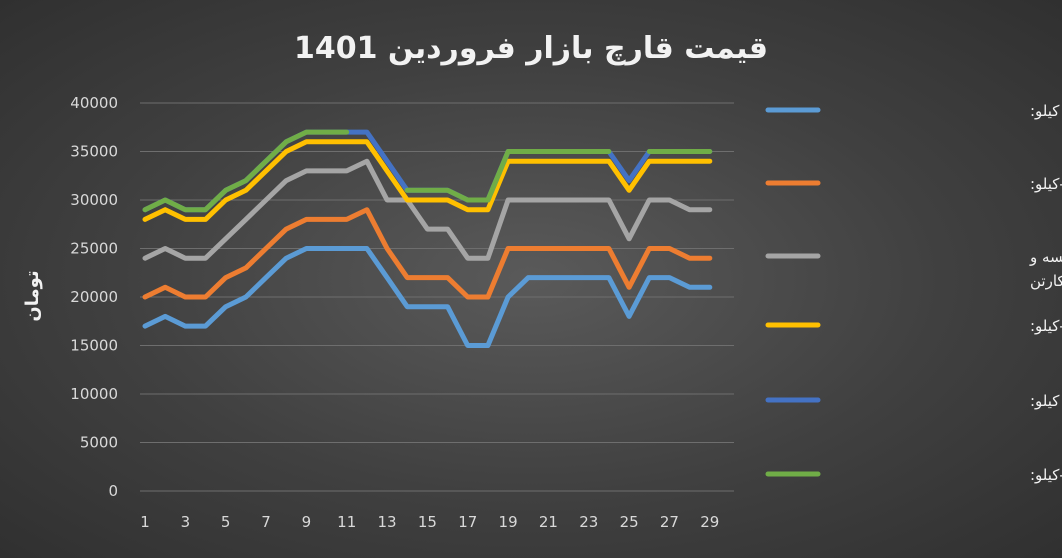 This screenshot has height=558, width=1062. I want to click on legend-label-1: قارچ فله درجه سه - کیلو:, so click(1046, 111).